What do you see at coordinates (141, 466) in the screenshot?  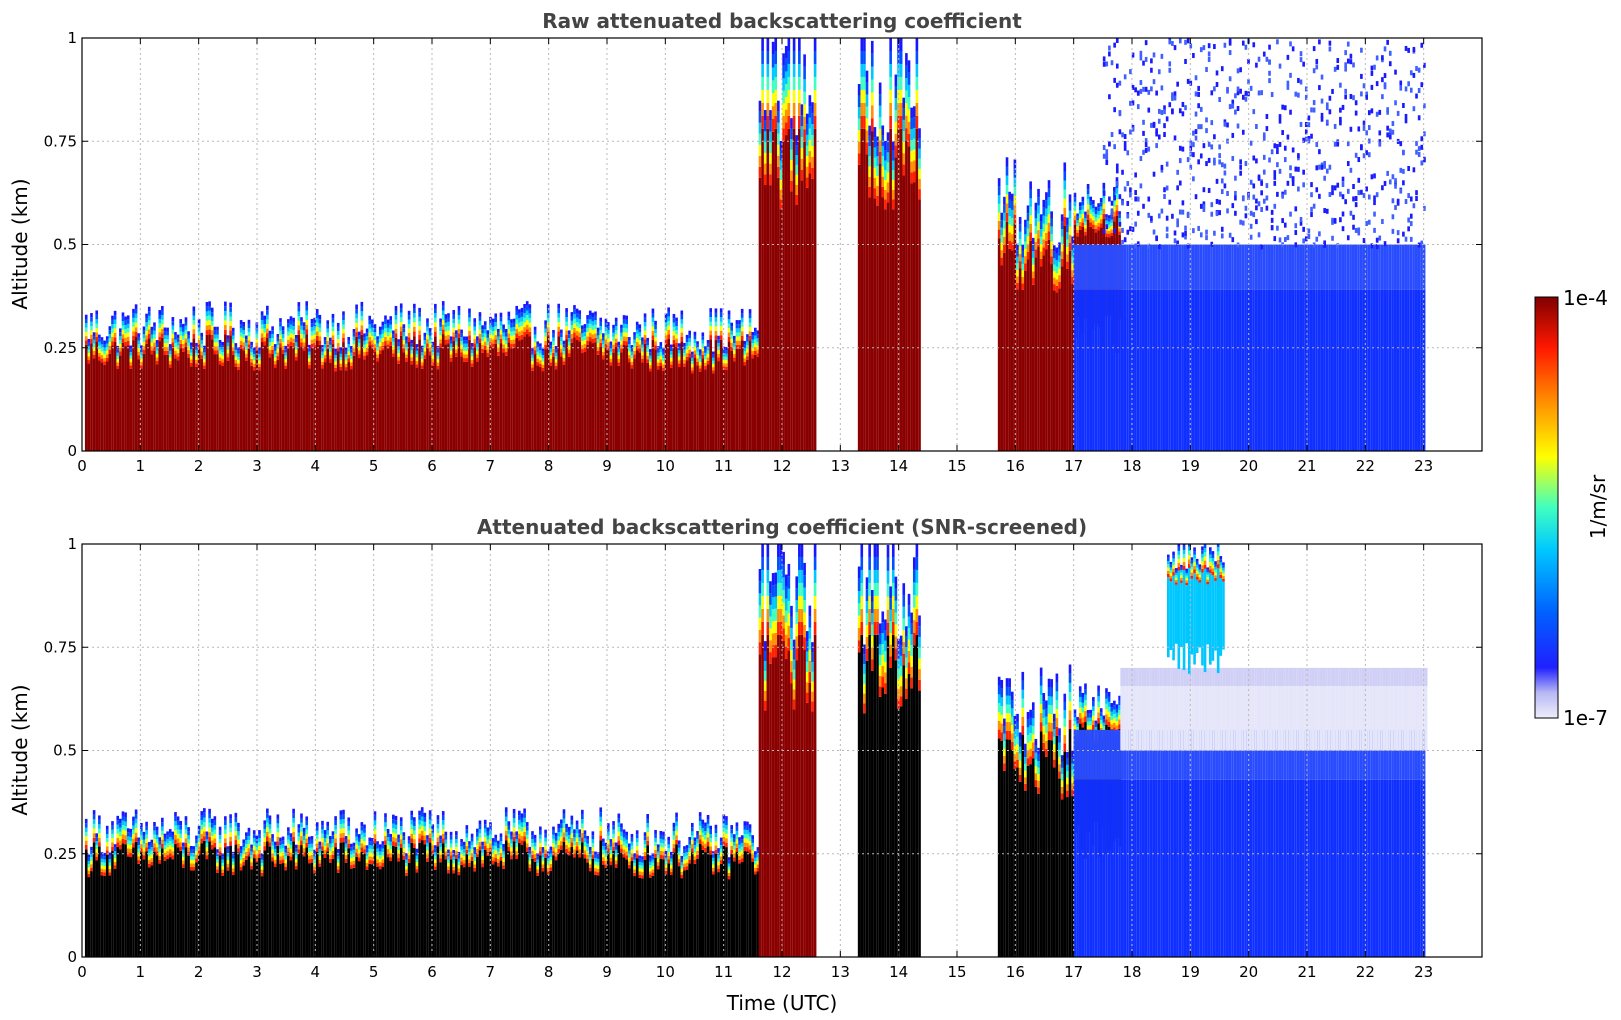 I see `x-tick-label: 1` at bounding box center [141, 466].